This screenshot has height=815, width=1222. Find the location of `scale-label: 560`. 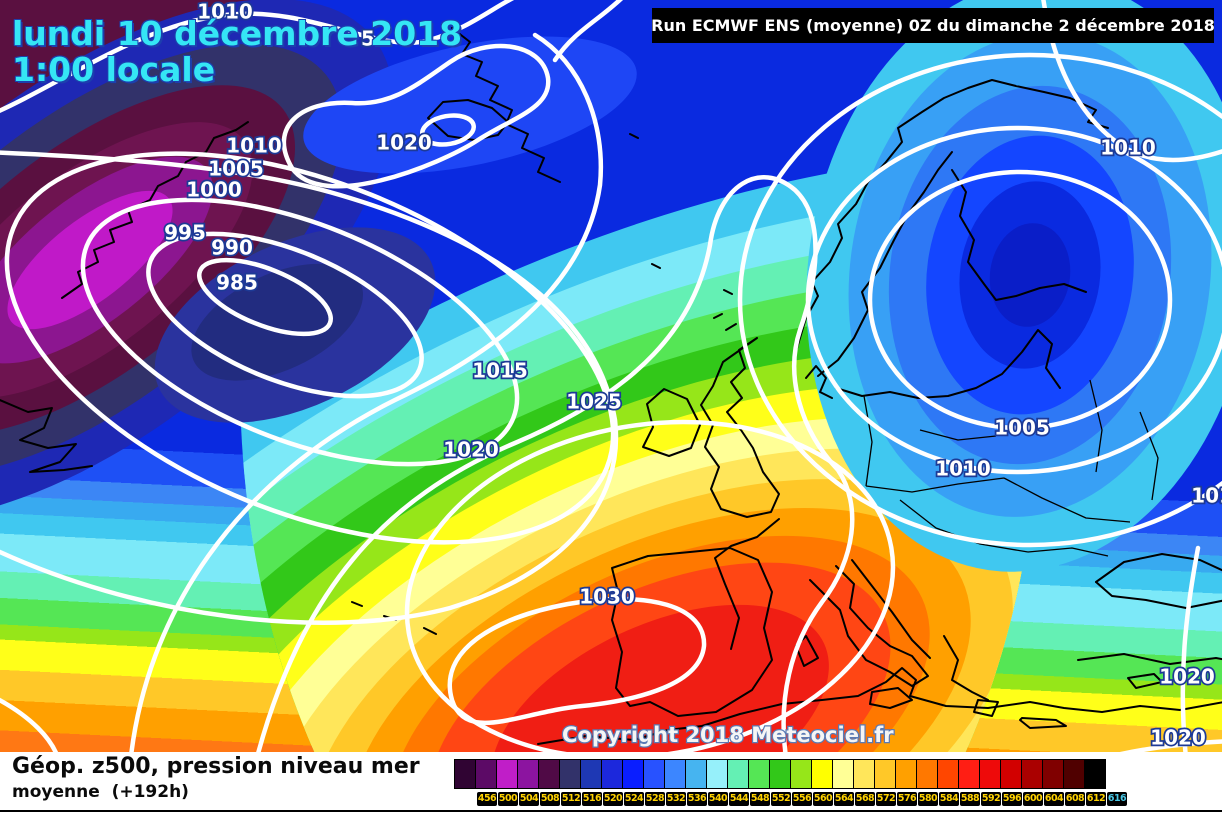

scale-label: 560 is located at coordinates (823, 799).